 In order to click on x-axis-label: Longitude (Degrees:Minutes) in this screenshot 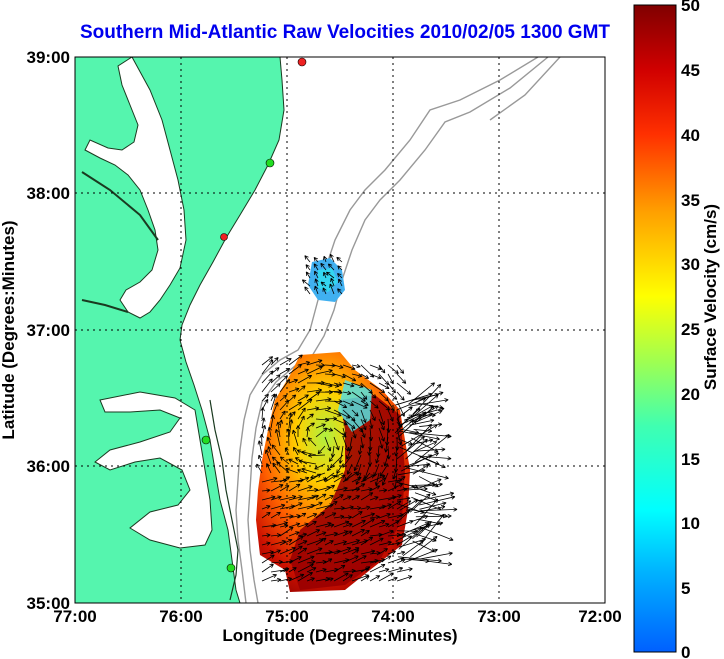, I will do `click(339, 635)`.